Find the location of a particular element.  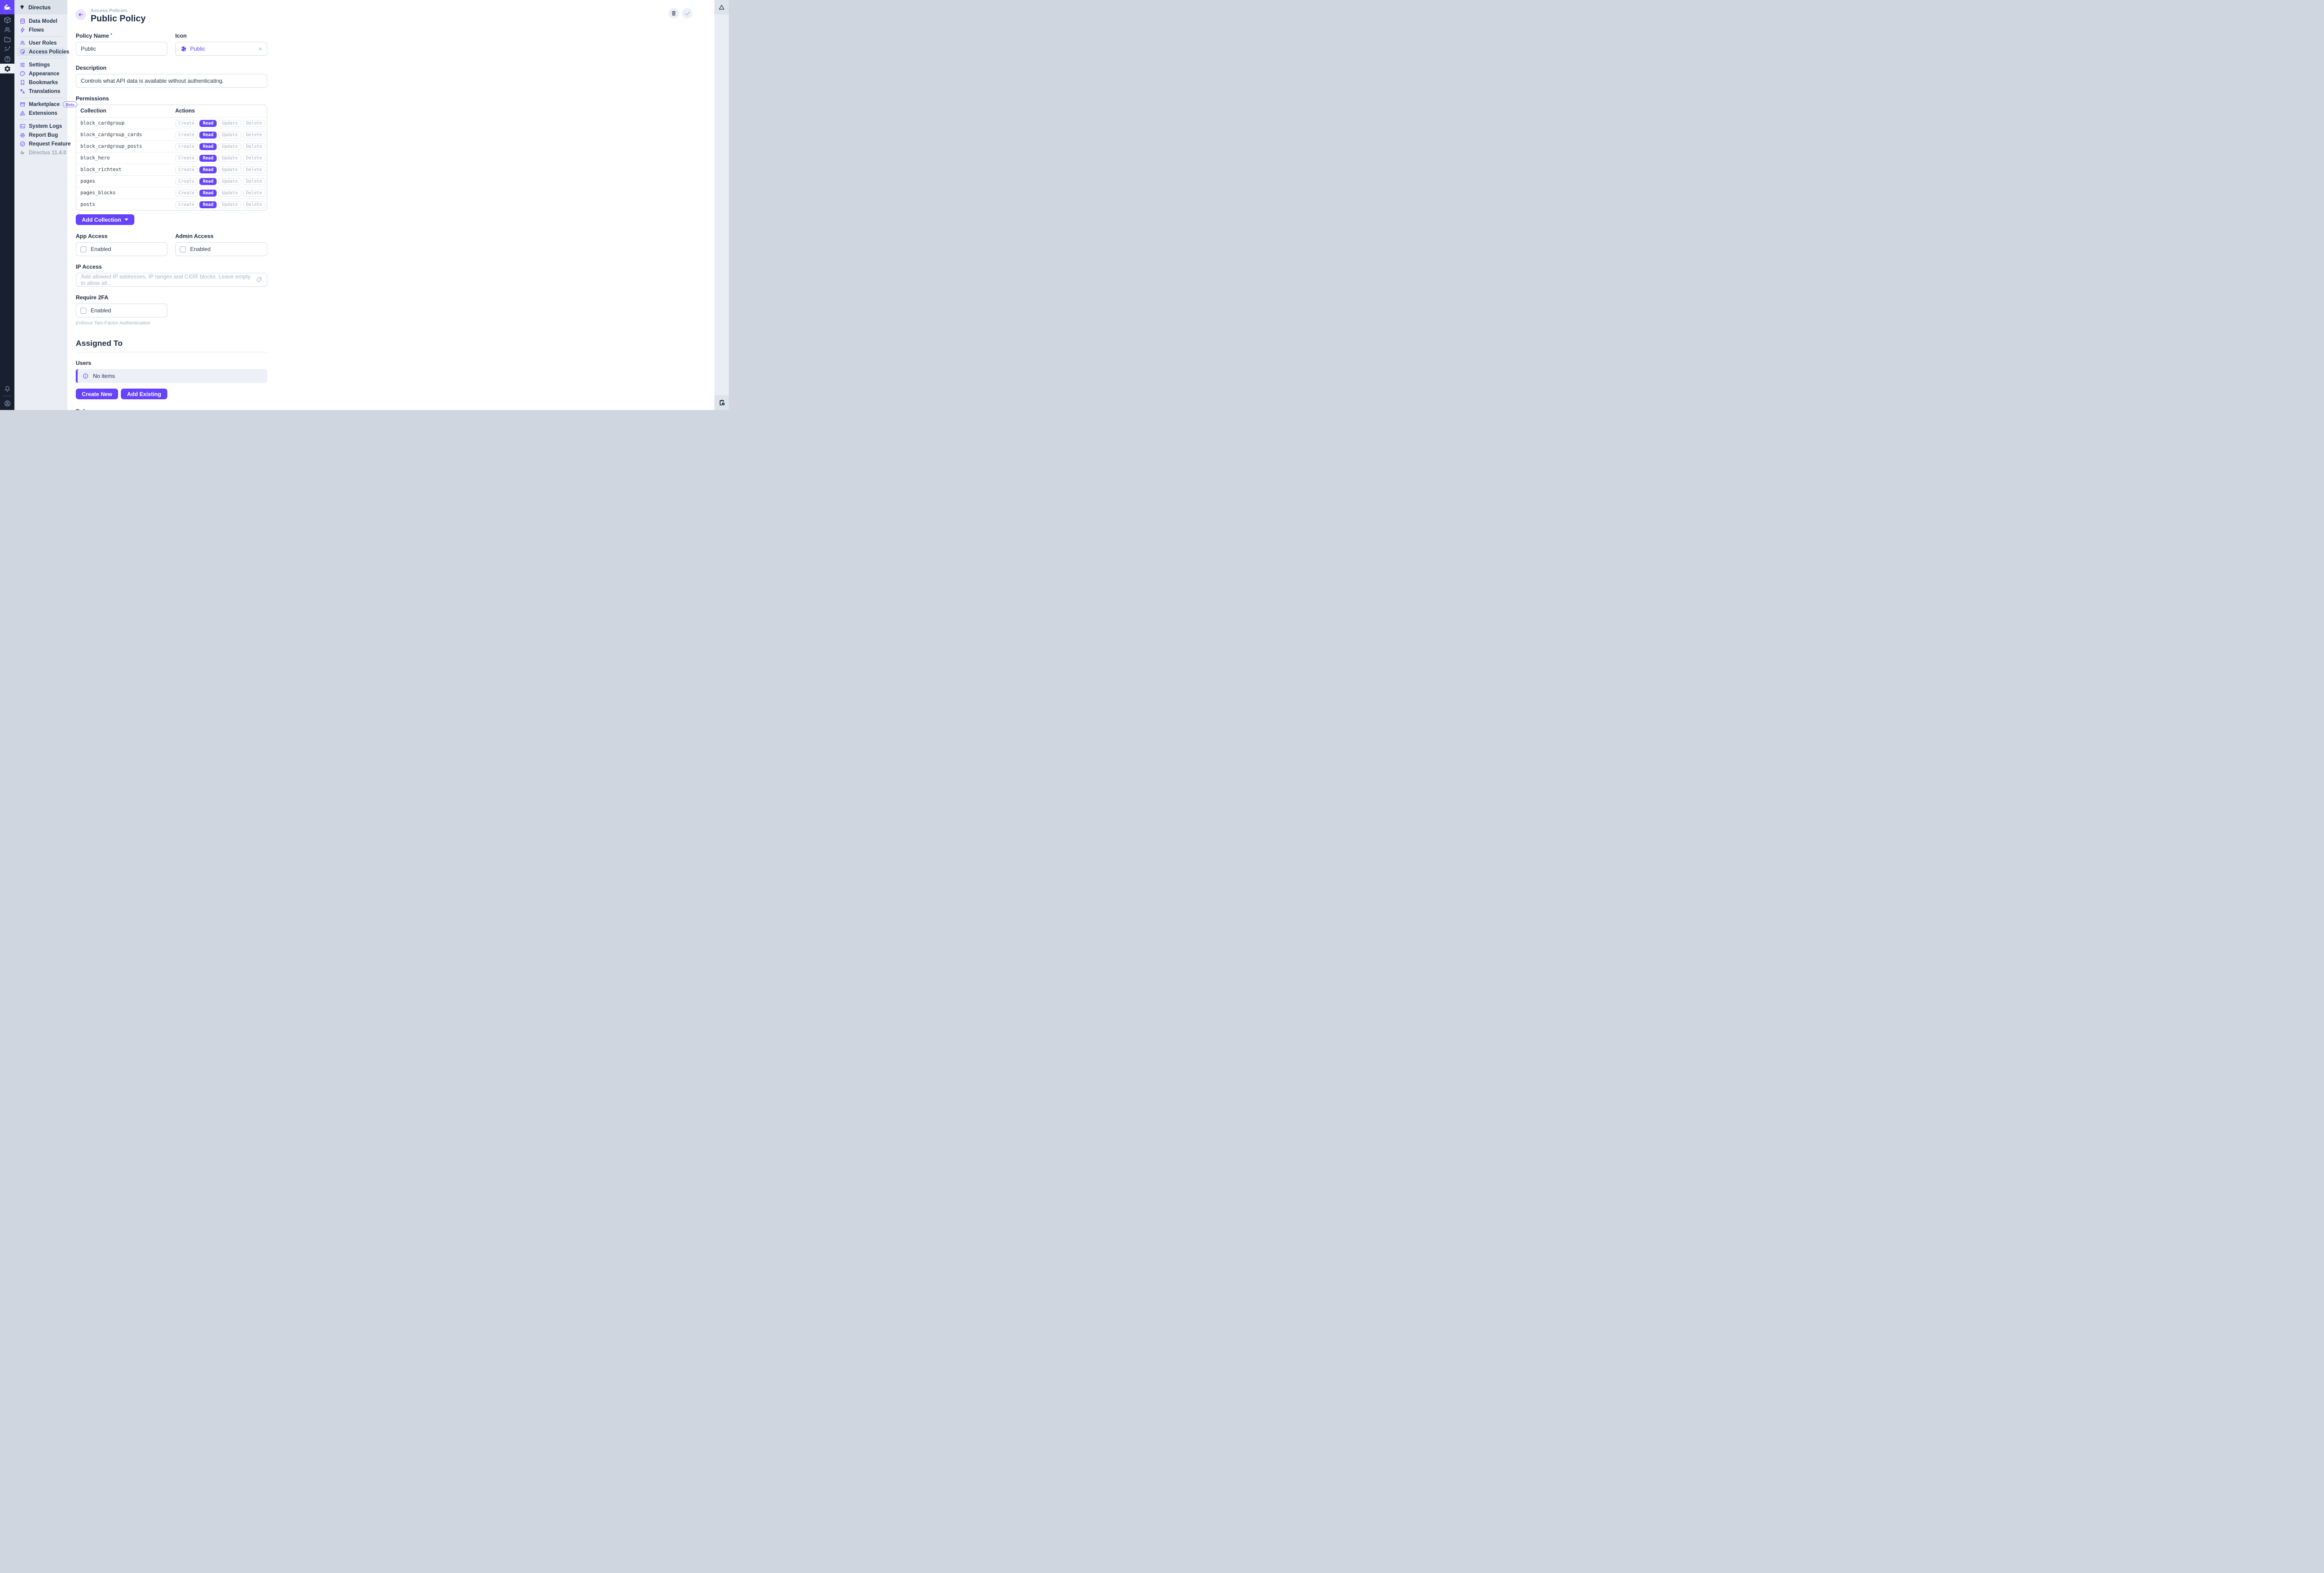

activity-clipboard-icon is located at coordinates (722, 403).